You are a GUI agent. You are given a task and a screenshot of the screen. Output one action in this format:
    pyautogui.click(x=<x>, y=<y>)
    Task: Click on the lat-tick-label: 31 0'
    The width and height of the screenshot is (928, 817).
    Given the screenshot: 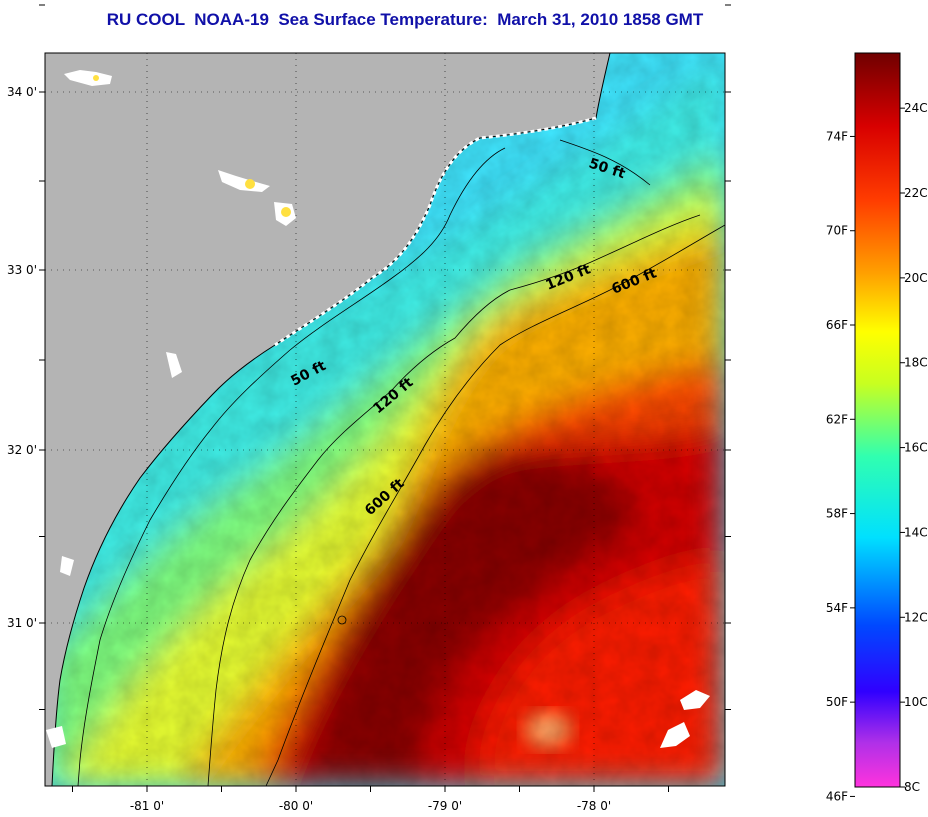 What is the action you would take?
    pyautogui.click(x=22, y=623)
    